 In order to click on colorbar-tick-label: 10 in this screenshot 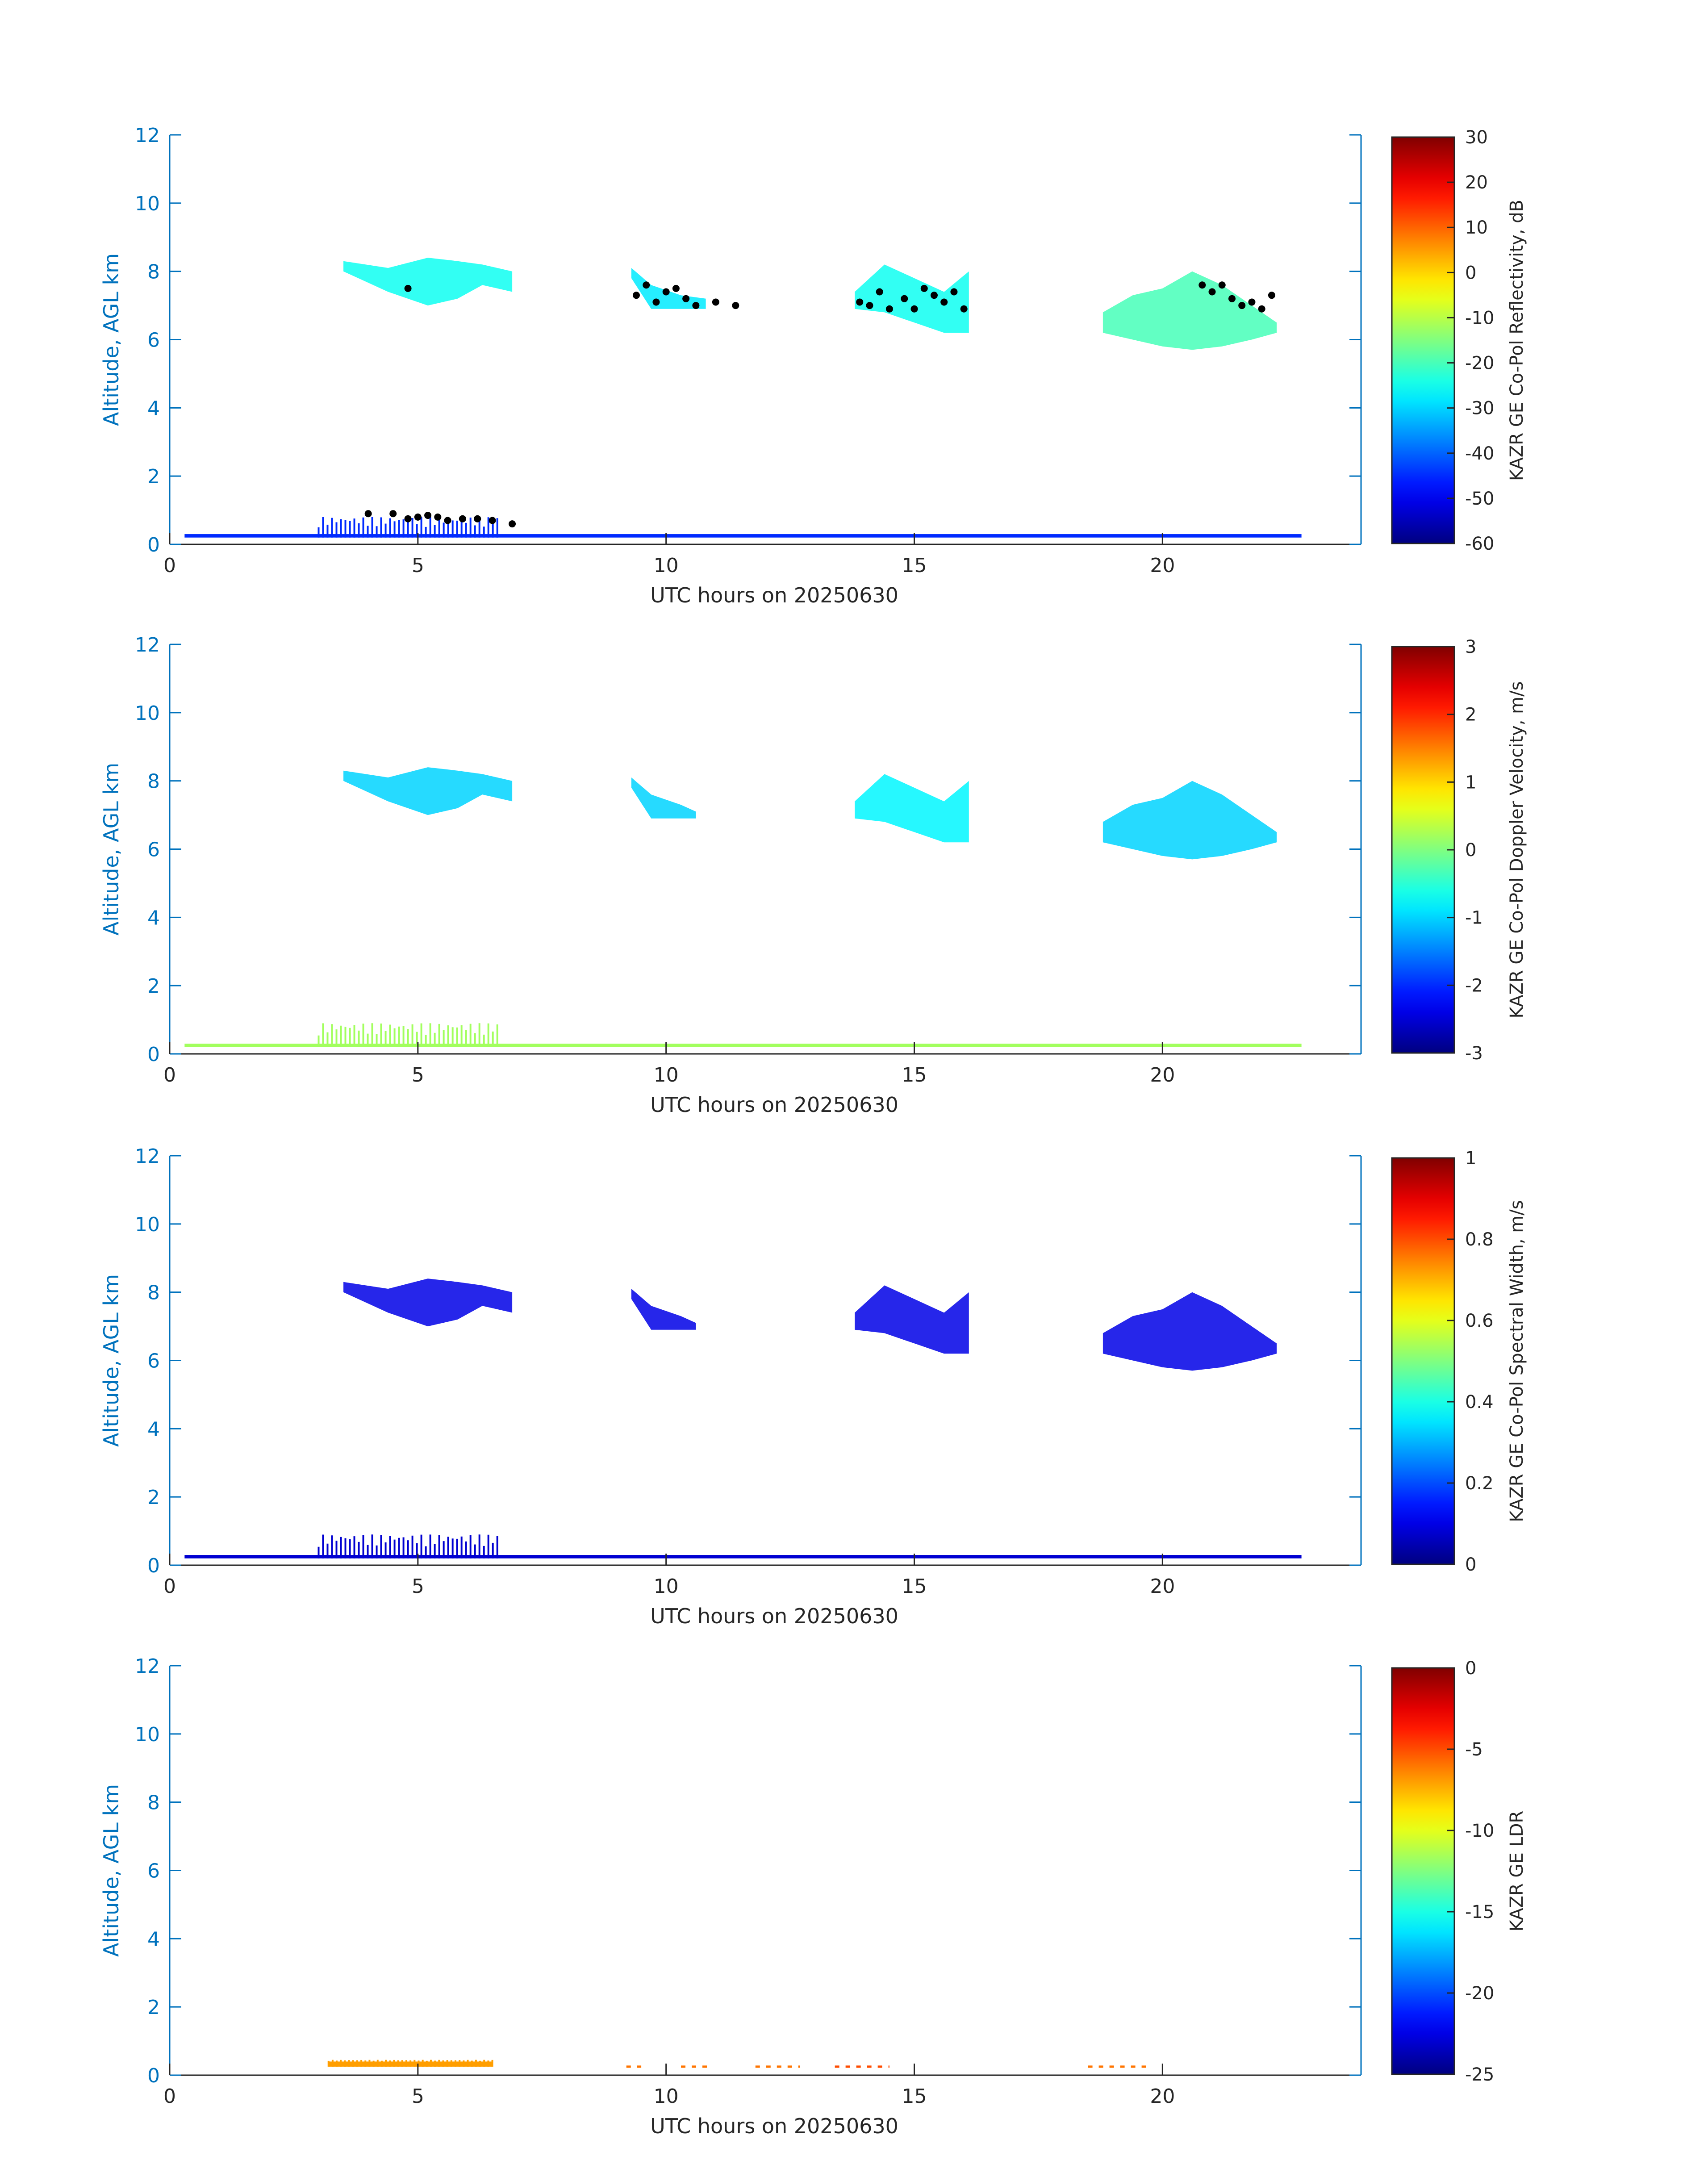, I will do `click(1476, 227)`.